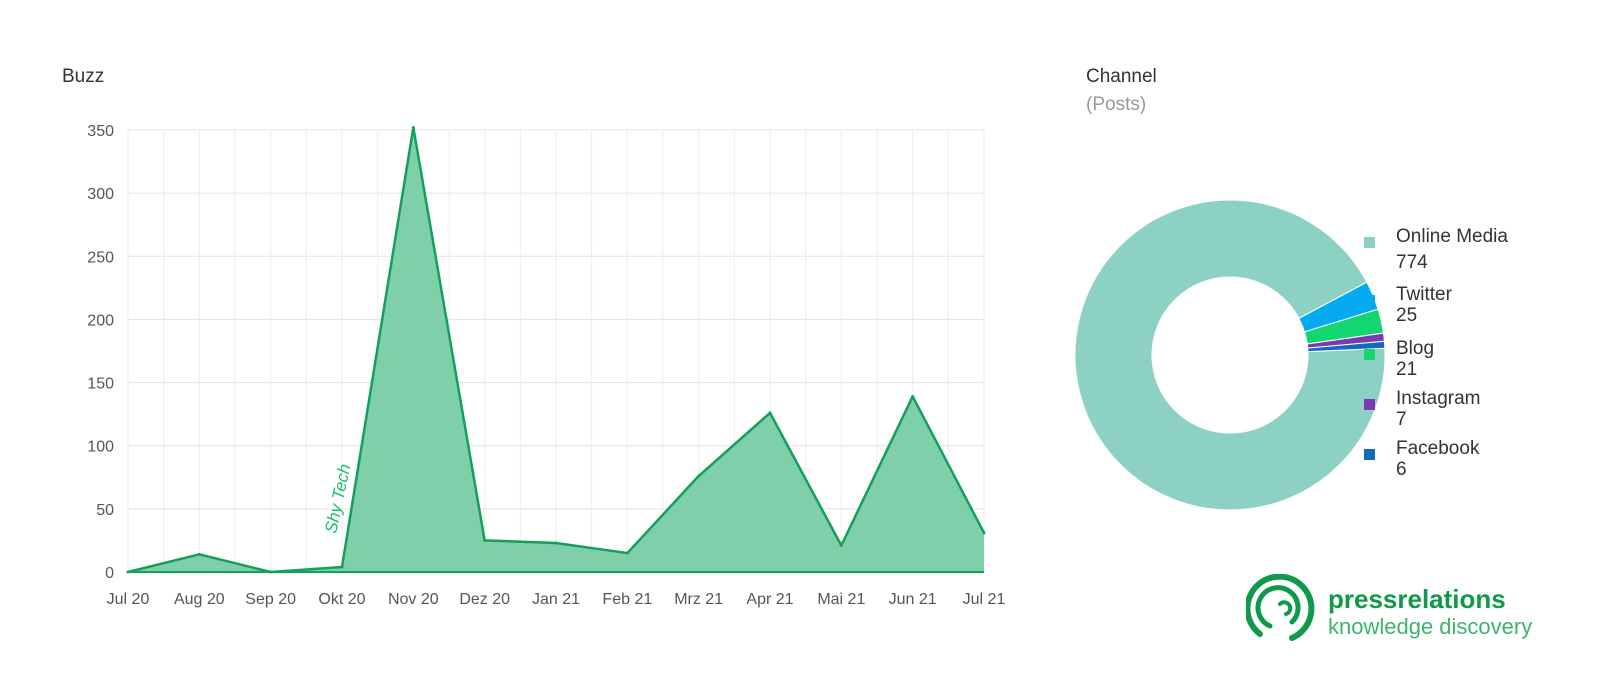  Describe the element at coordinates (627, 599) in the screenshot. I see `x-tick-label: Feb 21` at that location.